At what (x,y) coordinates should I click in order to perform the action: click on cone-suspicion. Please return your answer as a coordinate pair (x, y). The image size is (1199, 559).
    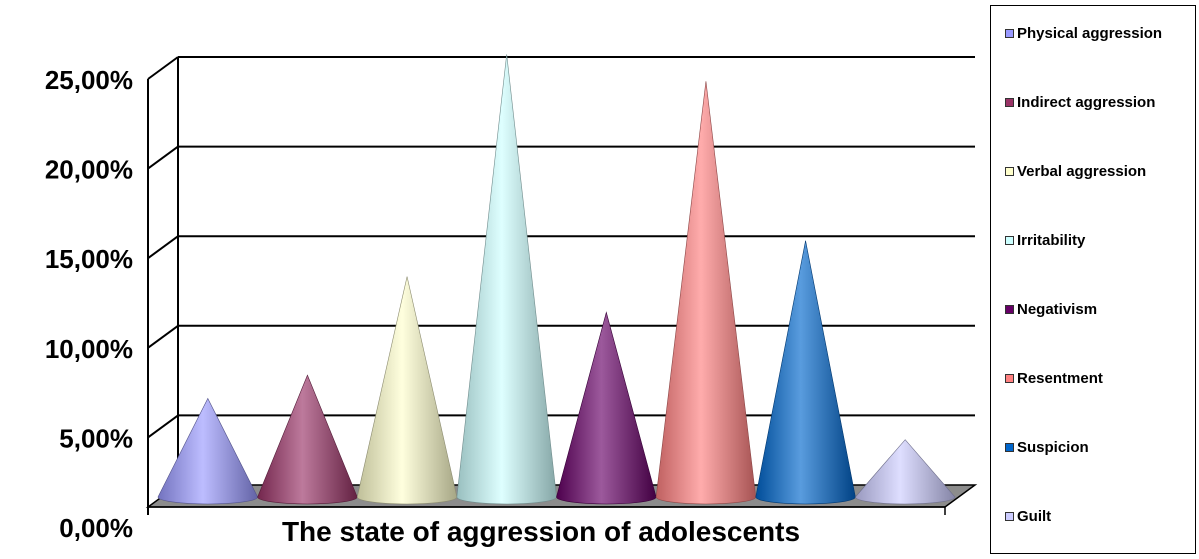
    Looking at the image, I should click on (805, 372).